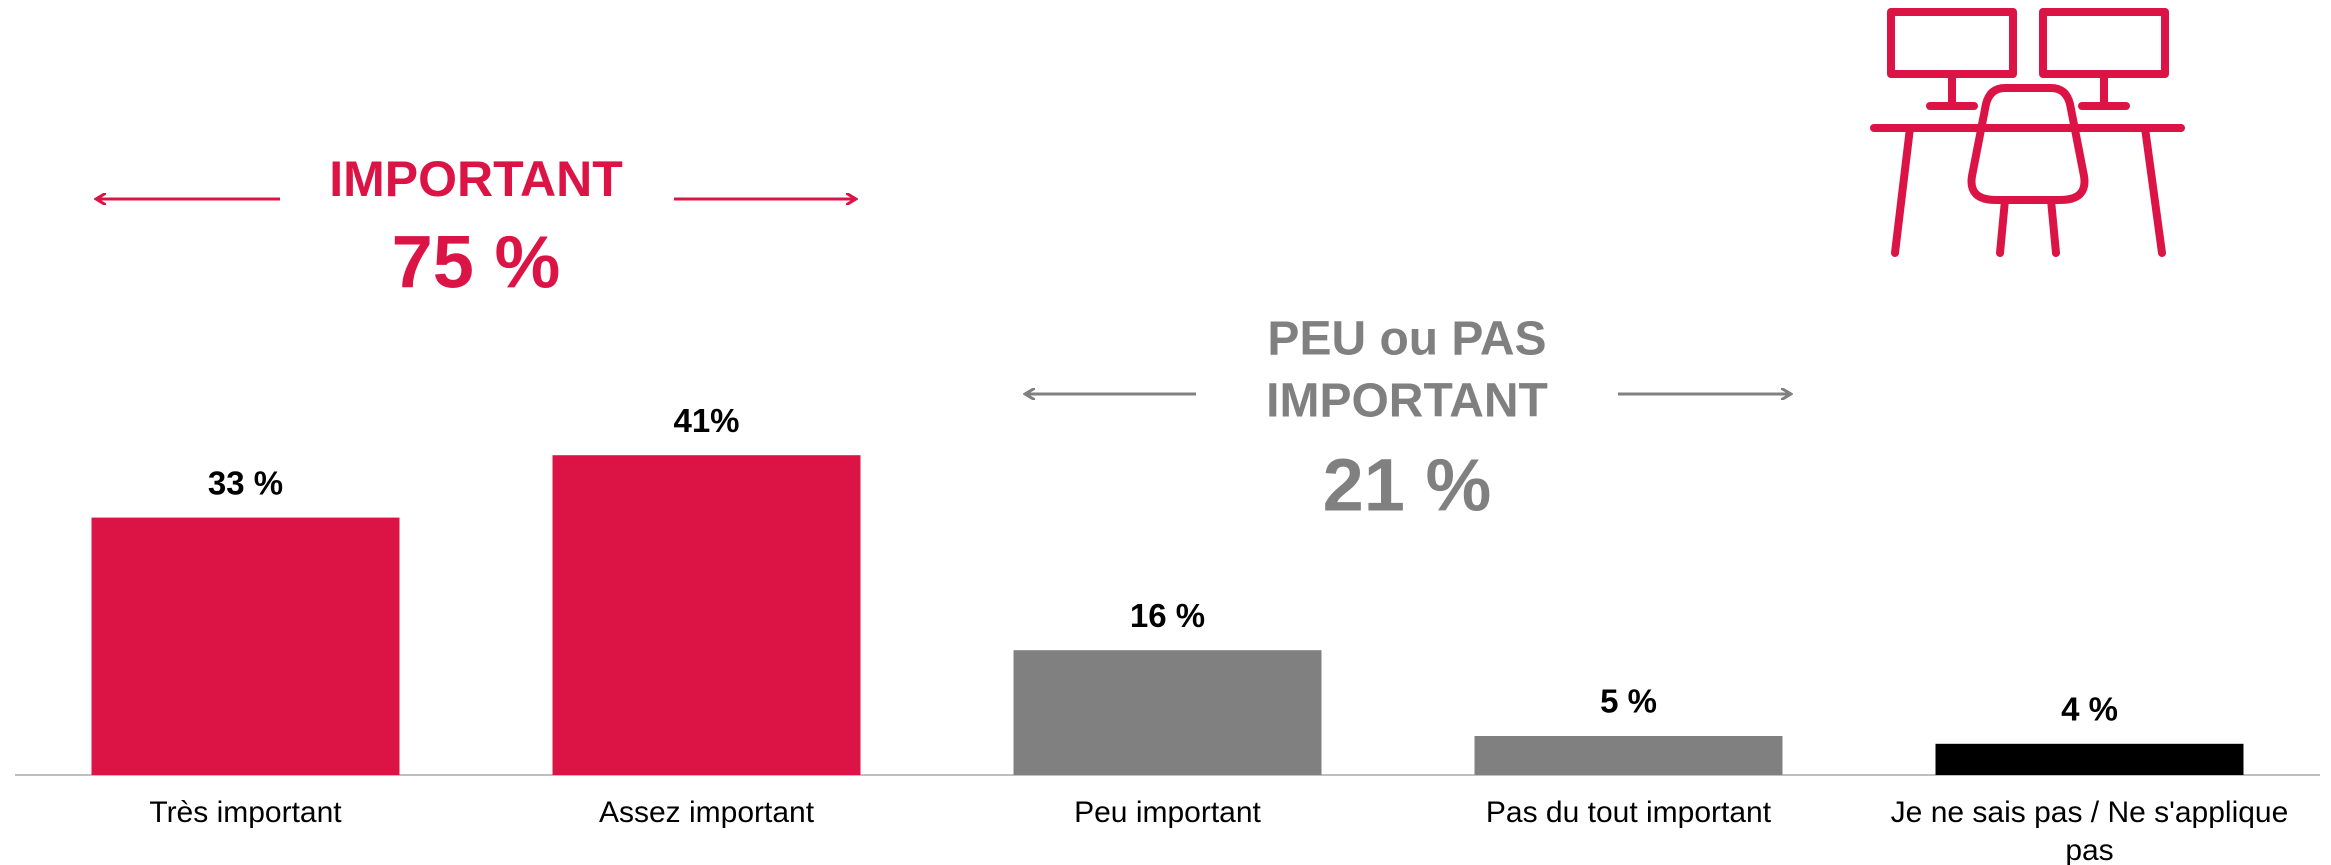  What do you see at coordinates (1628, 701) in the screenshot?
I see `value-label: 5 %` at bounding box center [1628, 701].